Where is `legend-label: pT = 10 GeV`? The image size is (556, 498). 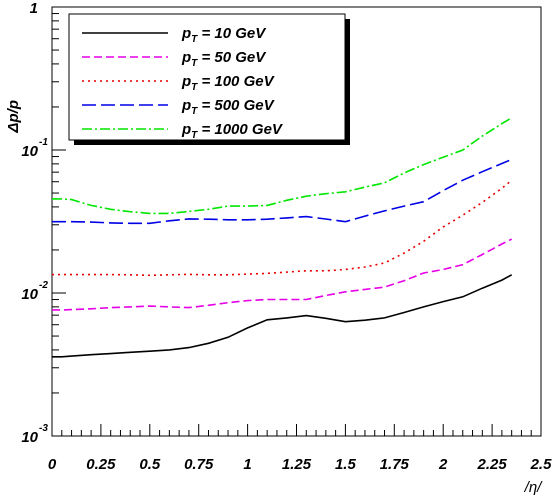 legend-label: pT = 10 GeV is located at coordinates (224, 35).